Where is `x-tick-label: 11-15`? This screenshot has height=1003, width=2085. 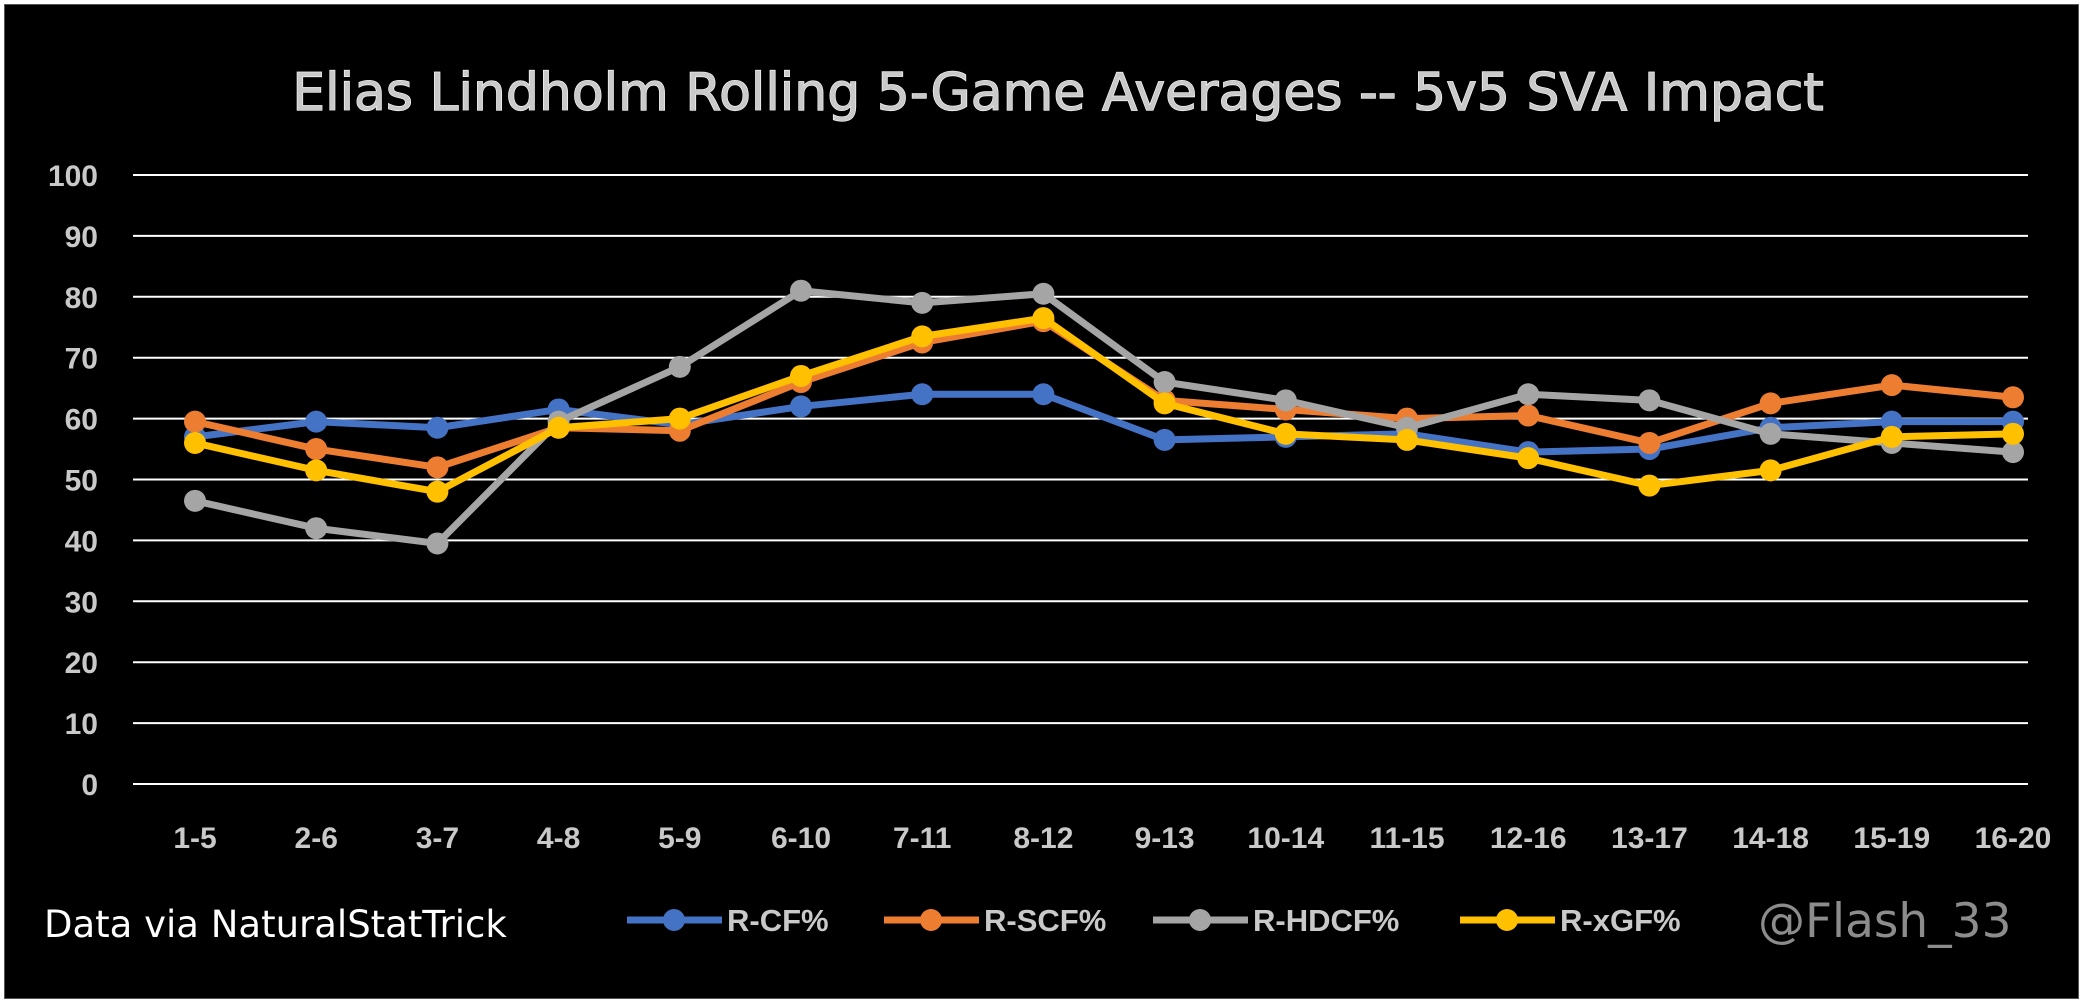 x-tick-label: 11-15 is located at coordinates (1406, 838).